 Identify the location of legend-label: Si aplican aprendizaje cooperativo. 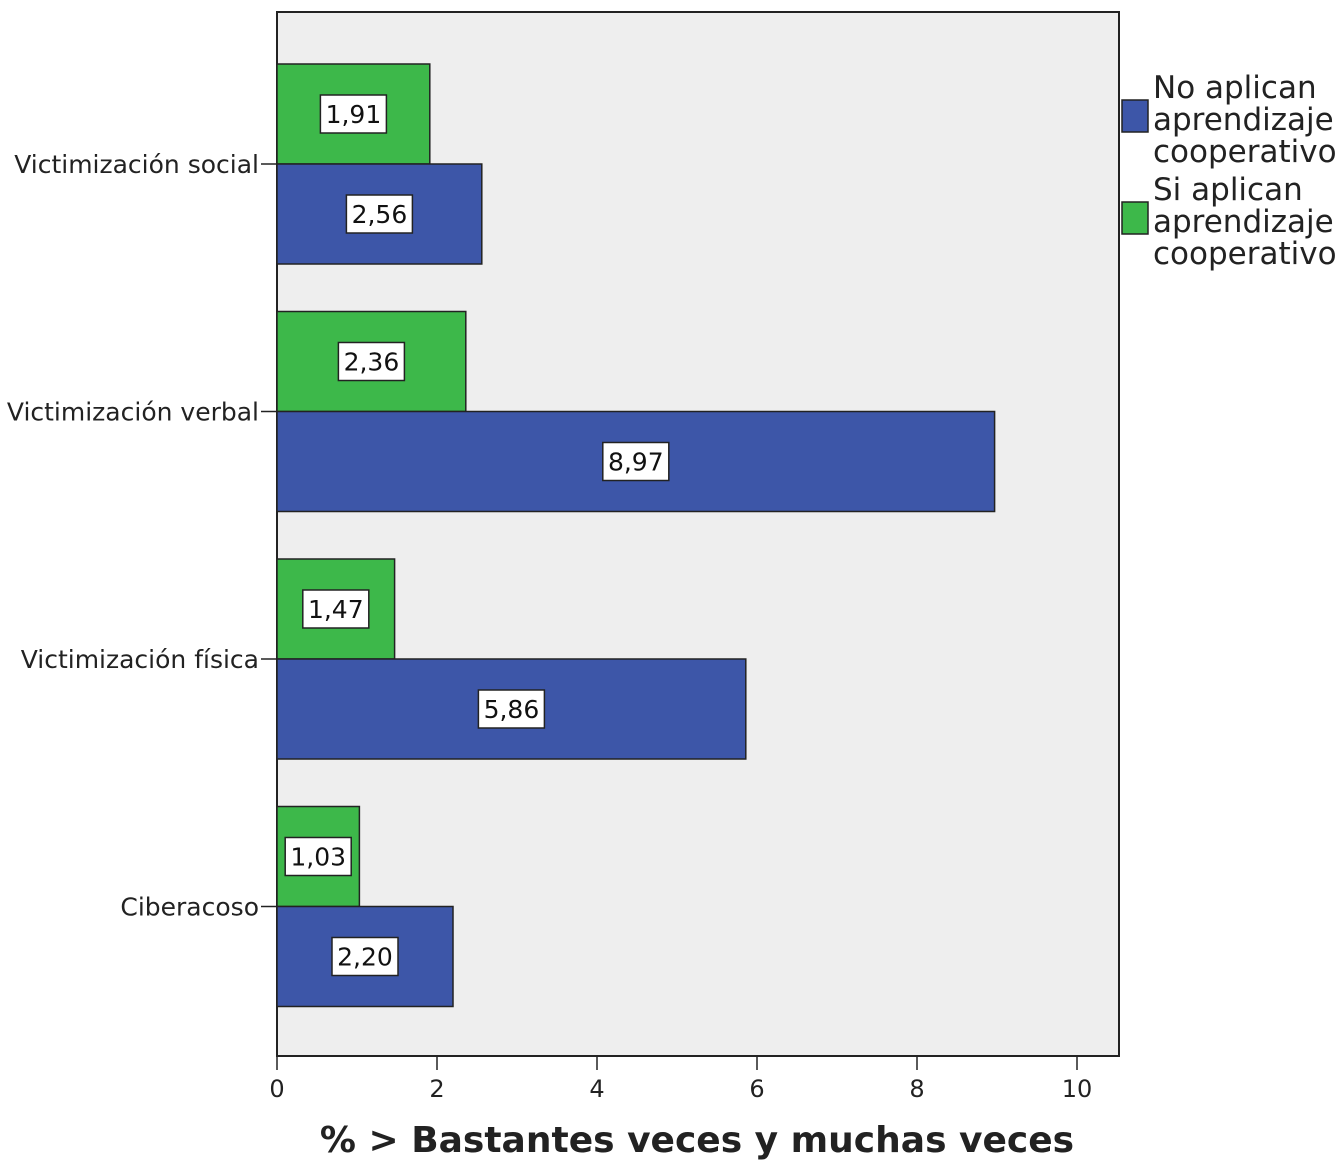
(1244, 222).